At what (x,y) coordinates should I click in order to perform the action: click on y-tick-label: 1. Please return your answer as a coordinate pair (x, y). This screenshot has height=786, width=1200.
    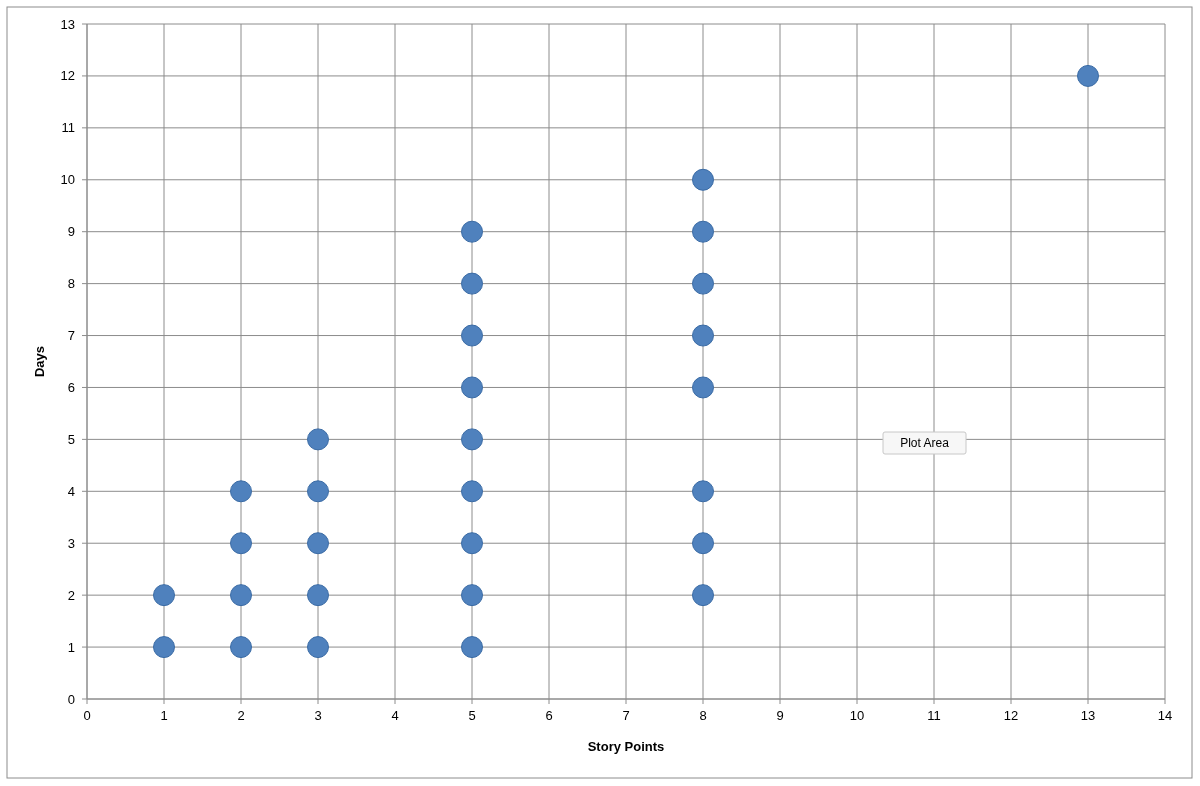
    Looking at the image, I should click on (71, 647).